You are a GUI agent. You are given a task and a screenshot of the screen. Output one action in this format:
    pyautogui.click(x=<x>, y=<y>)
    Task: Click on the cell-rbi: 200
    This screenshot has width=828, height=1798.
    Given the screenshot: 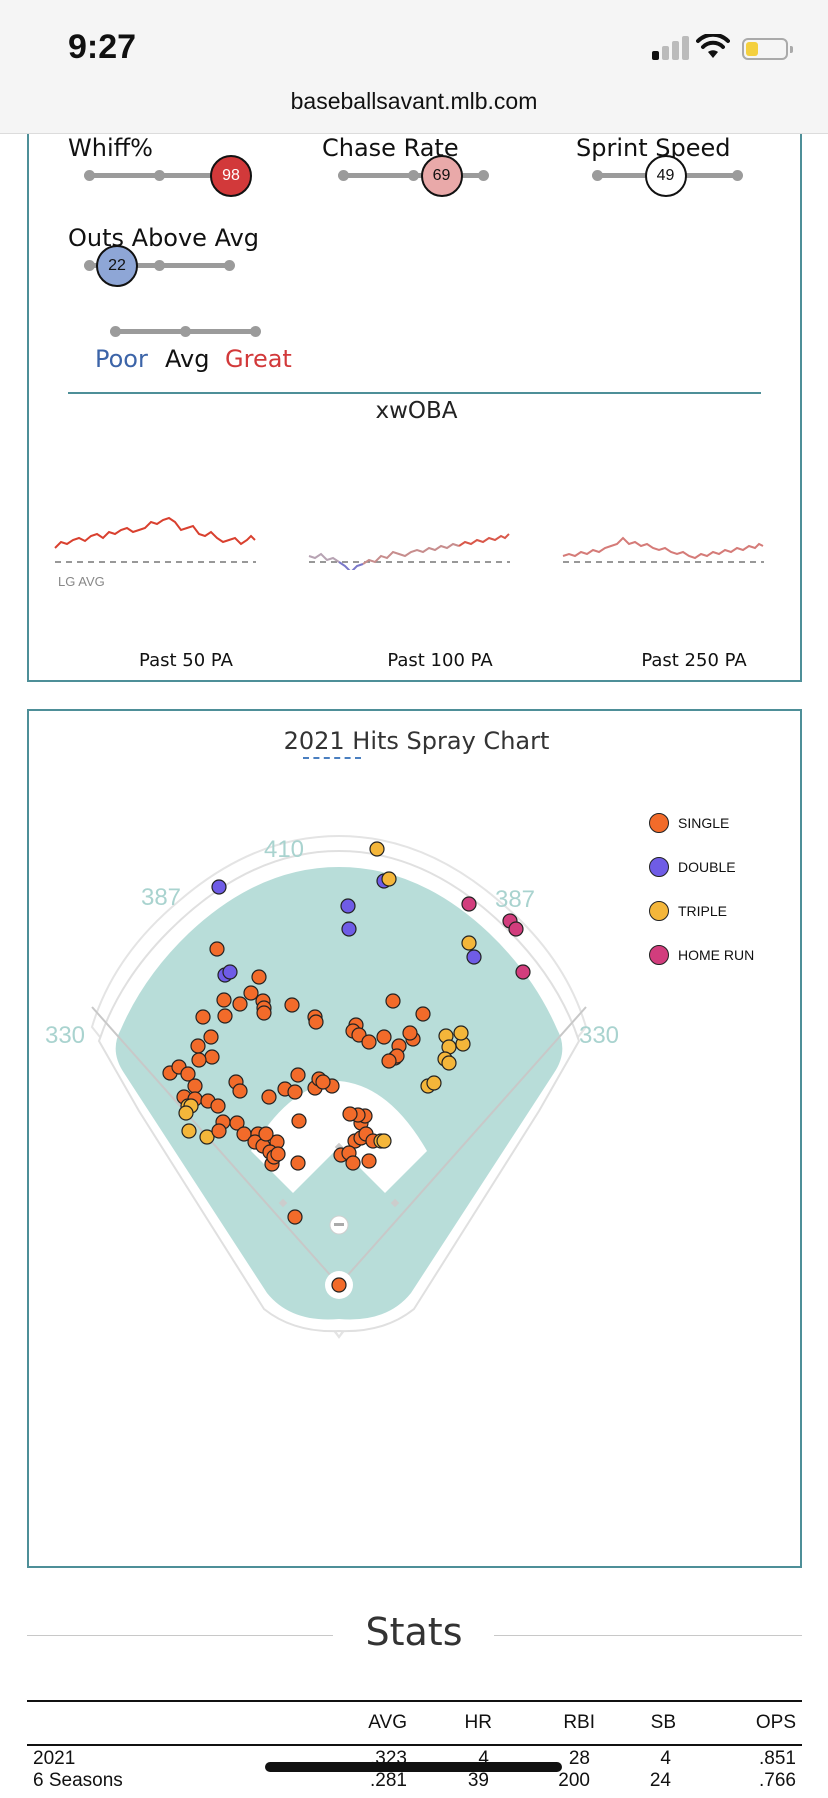 What is the action you would take?
    pyautogui.click(x=574, y=1780)
    